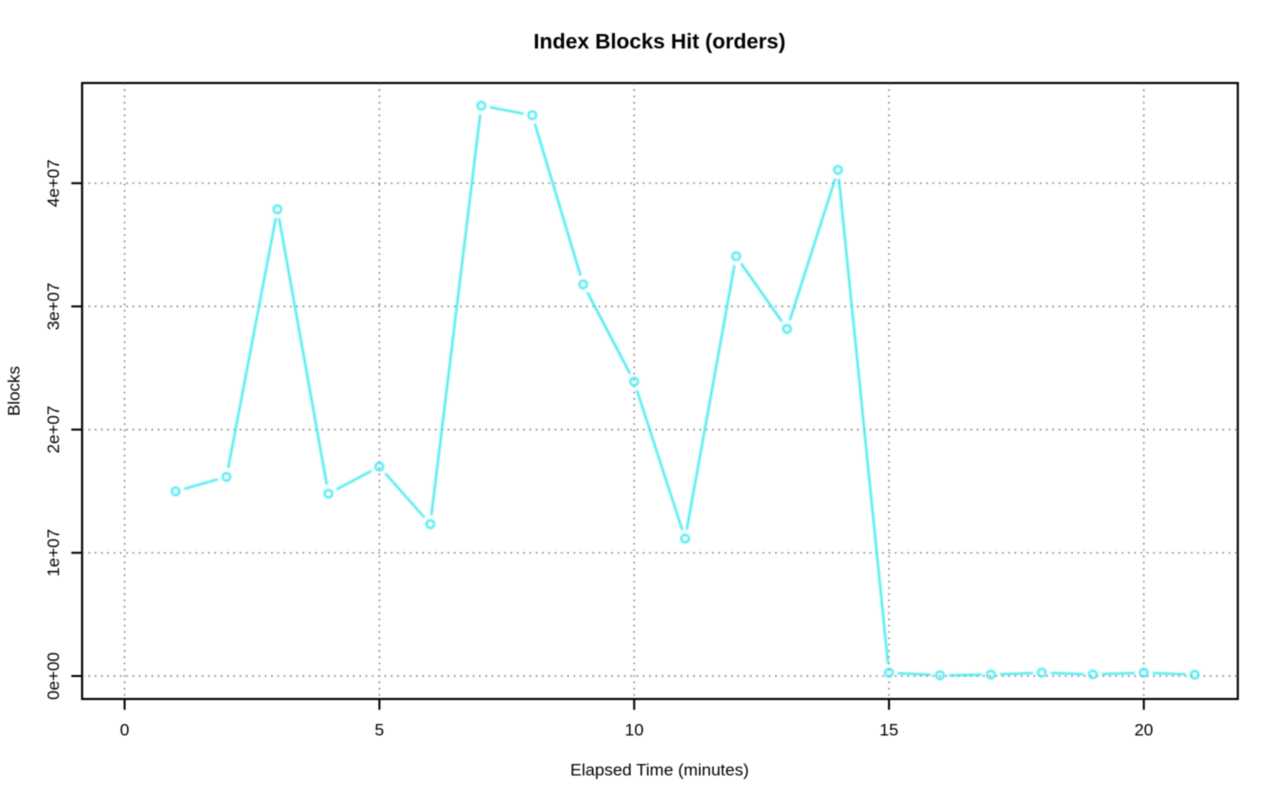 The height and width of the screenshot is (806, 1280). What do you see at coordinates (660, 42) in the screenshot?
I see `svg-text: Index Blocks Hit (orders)` at bounding box center [660, 42].